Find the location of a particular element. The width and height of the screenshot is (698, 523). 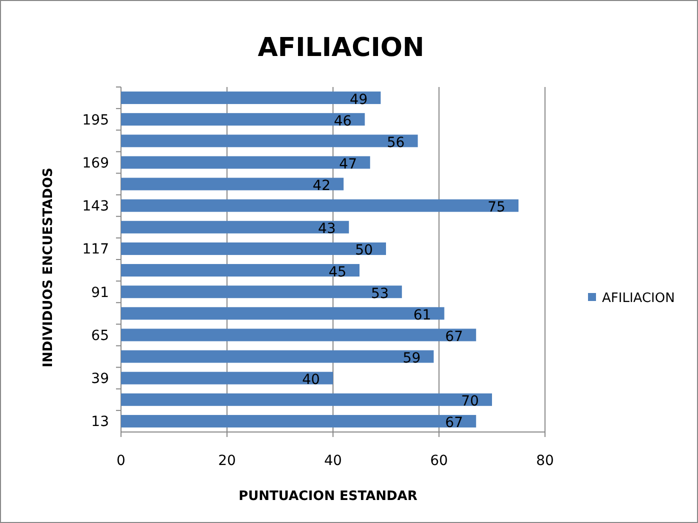

data-label: 50 is located at coordinates (364, 250).